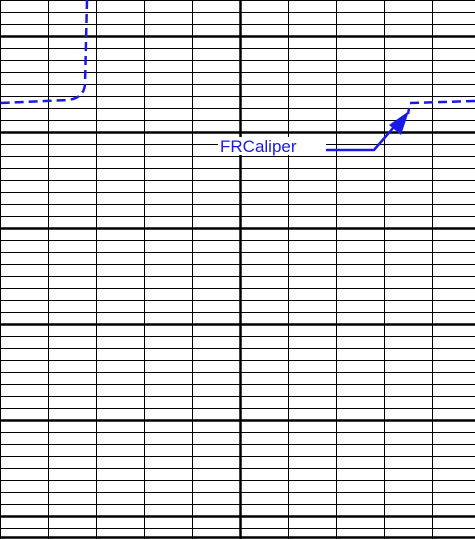 The height and width of the screenshot is (539, 475). Describe the element at coordinates (399, 123) in the screenshot. I see `leader-arrowhead` at that location.